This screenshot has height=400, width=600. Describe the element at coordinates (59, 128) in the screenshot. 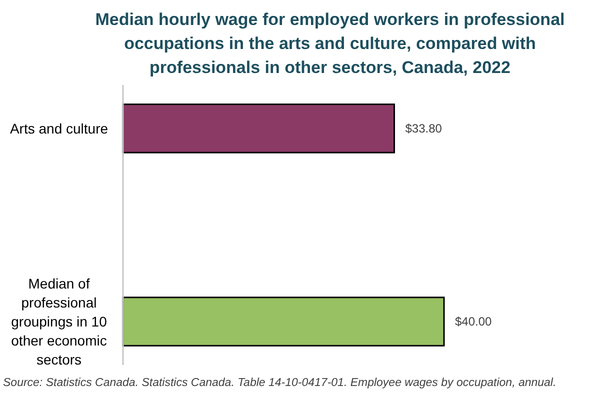

I see `y-tick-label: Arts and culture` at that location.